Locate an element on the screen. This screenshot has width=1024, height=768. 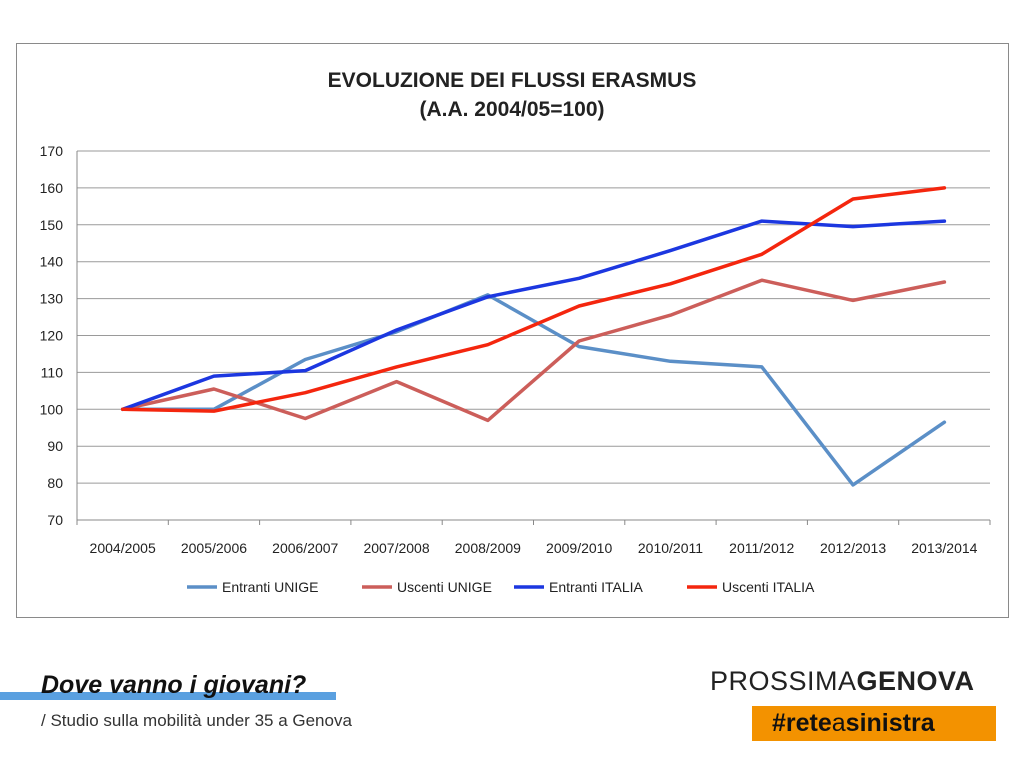
x-tick-label-10: 2013/2014 is located at coordinates (944, 548).